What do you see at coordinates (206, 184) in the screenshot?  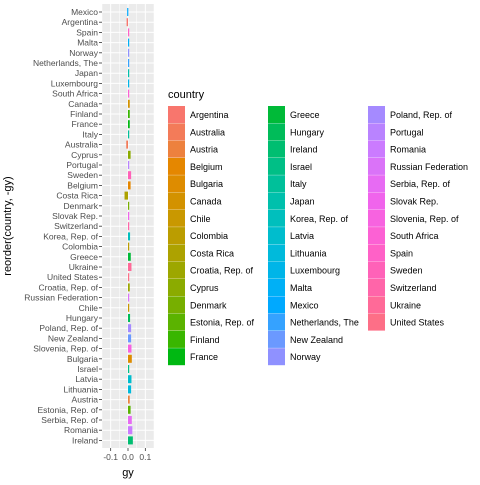 I see `legend-label: Bulgaria` at bounding box center [206, 184].